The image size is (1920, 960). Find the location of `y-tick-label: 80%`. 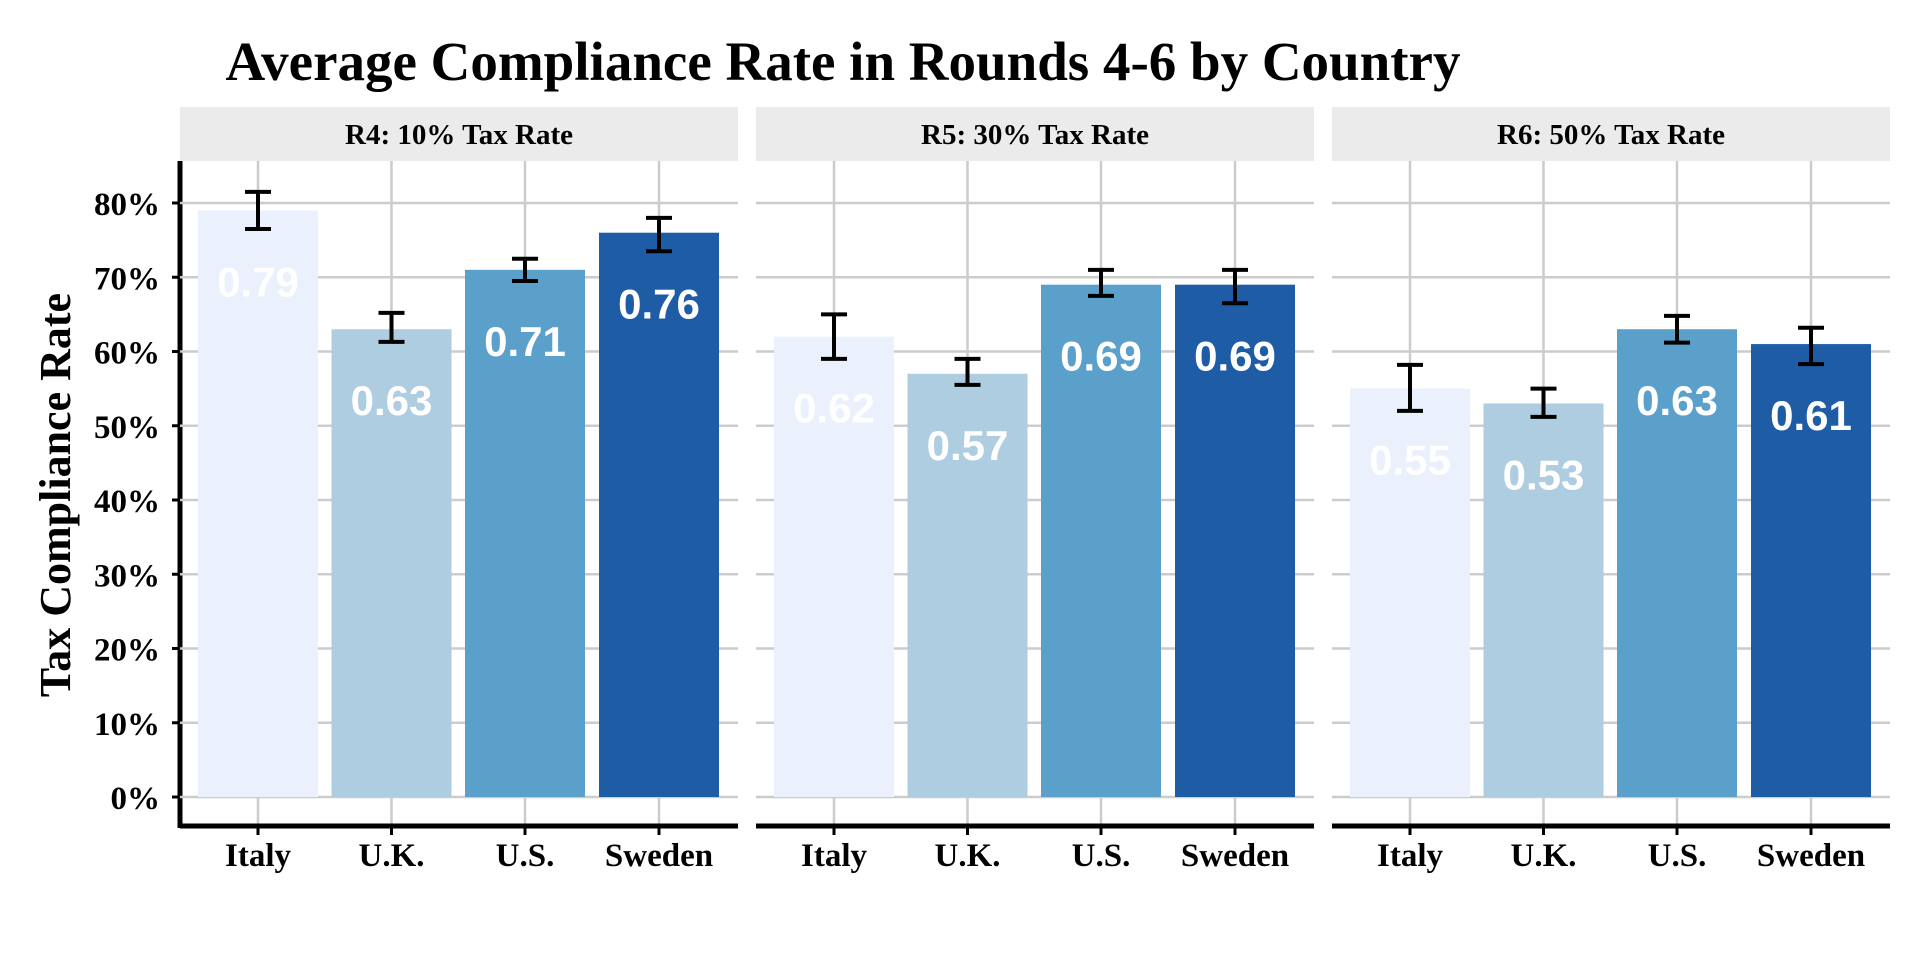

y-tick-label: 80% is located at coordinates (127, 205).